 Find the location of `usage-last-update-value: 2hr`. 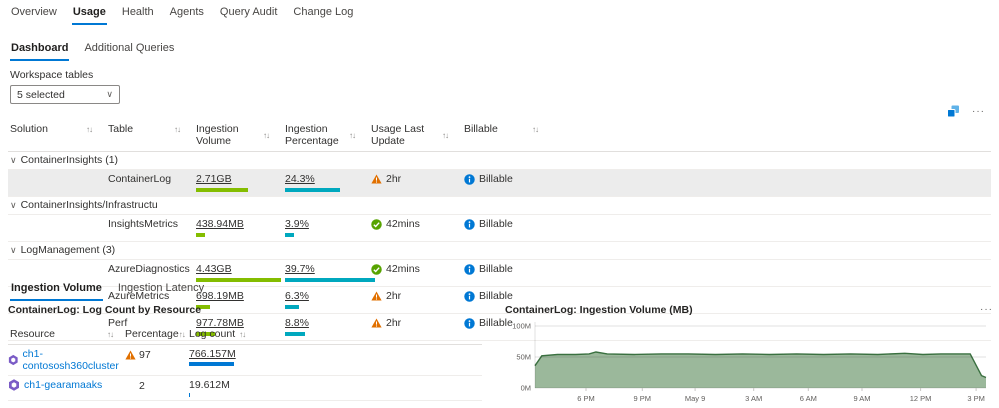

usage-last-update-value: 2hr is located at coordinates (394, 296).